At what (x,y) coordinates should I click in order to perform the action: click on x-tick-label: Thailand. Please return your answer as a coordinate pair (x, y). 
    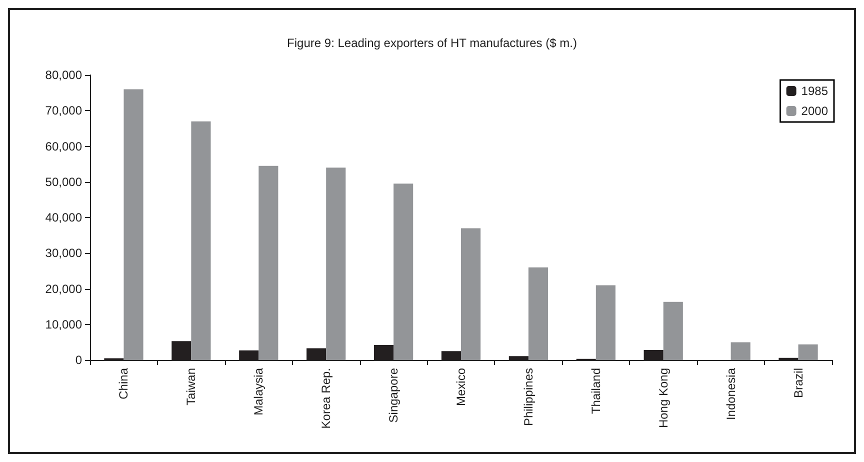
    Looking at the image, I should click on (595, 391).